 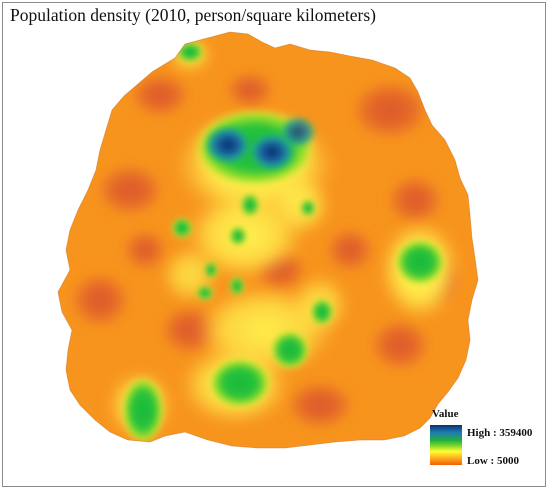 What do you see at coordinates (493, 461) in the screenshot?
I see `legend-low-label: Low : 5000` at bounding box center [493, 461].